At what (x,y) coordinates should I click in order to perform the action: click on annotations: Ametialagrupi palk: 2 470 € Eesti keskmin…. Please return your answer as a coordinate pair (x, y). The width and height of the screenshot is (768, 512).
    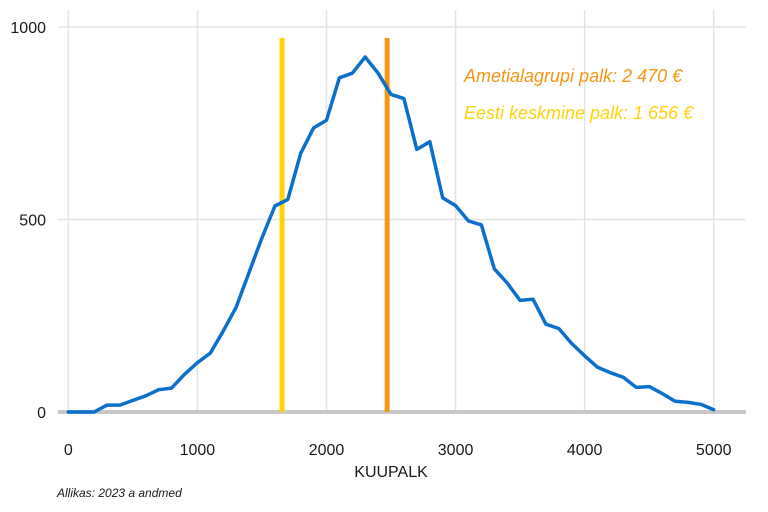
    Looking at the image, I should click on (578, 94).